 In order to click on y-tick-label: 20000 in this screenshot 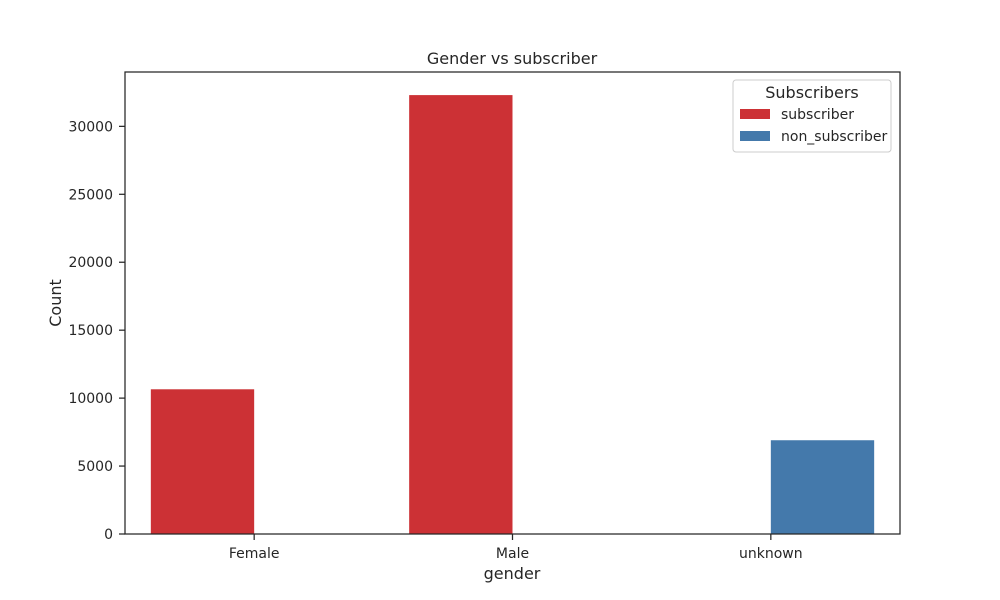, I will do `click(90, 263)`.